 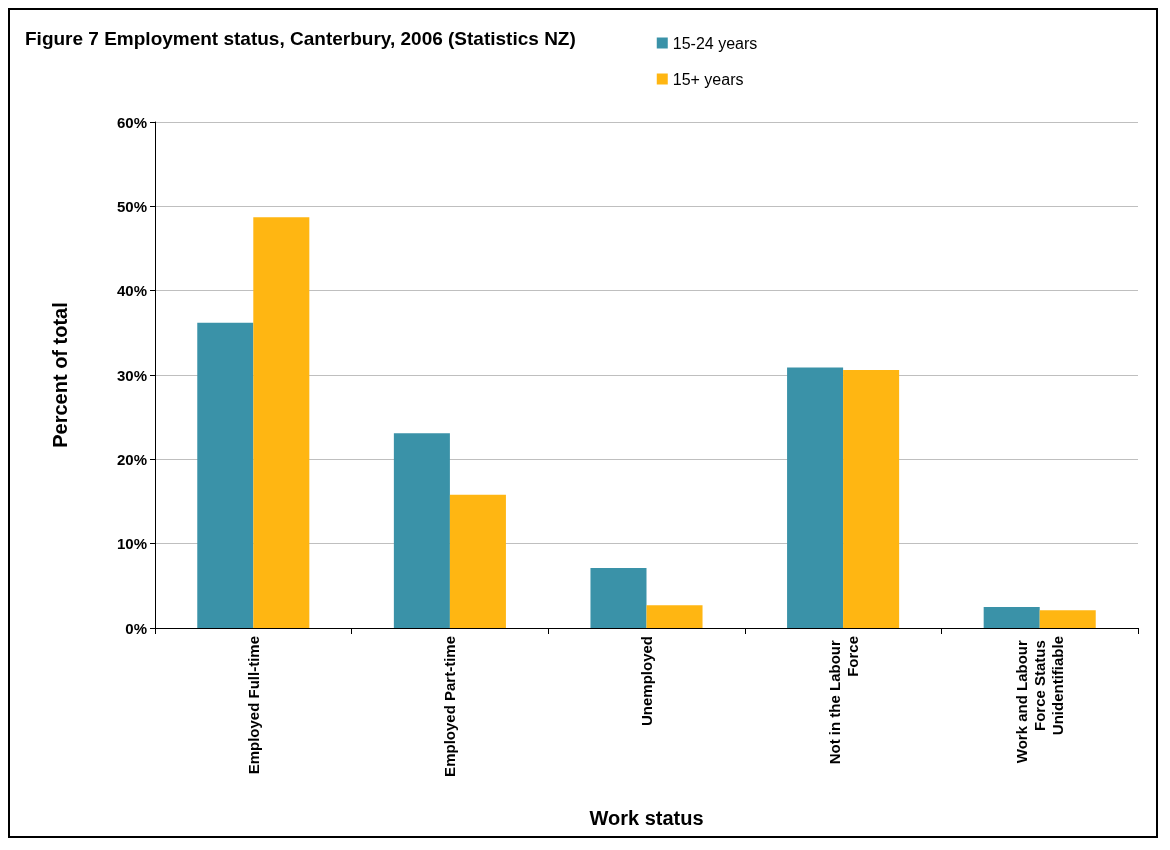 I want to click on y-axis-title: Percent of total, so click(x=60, y=375).